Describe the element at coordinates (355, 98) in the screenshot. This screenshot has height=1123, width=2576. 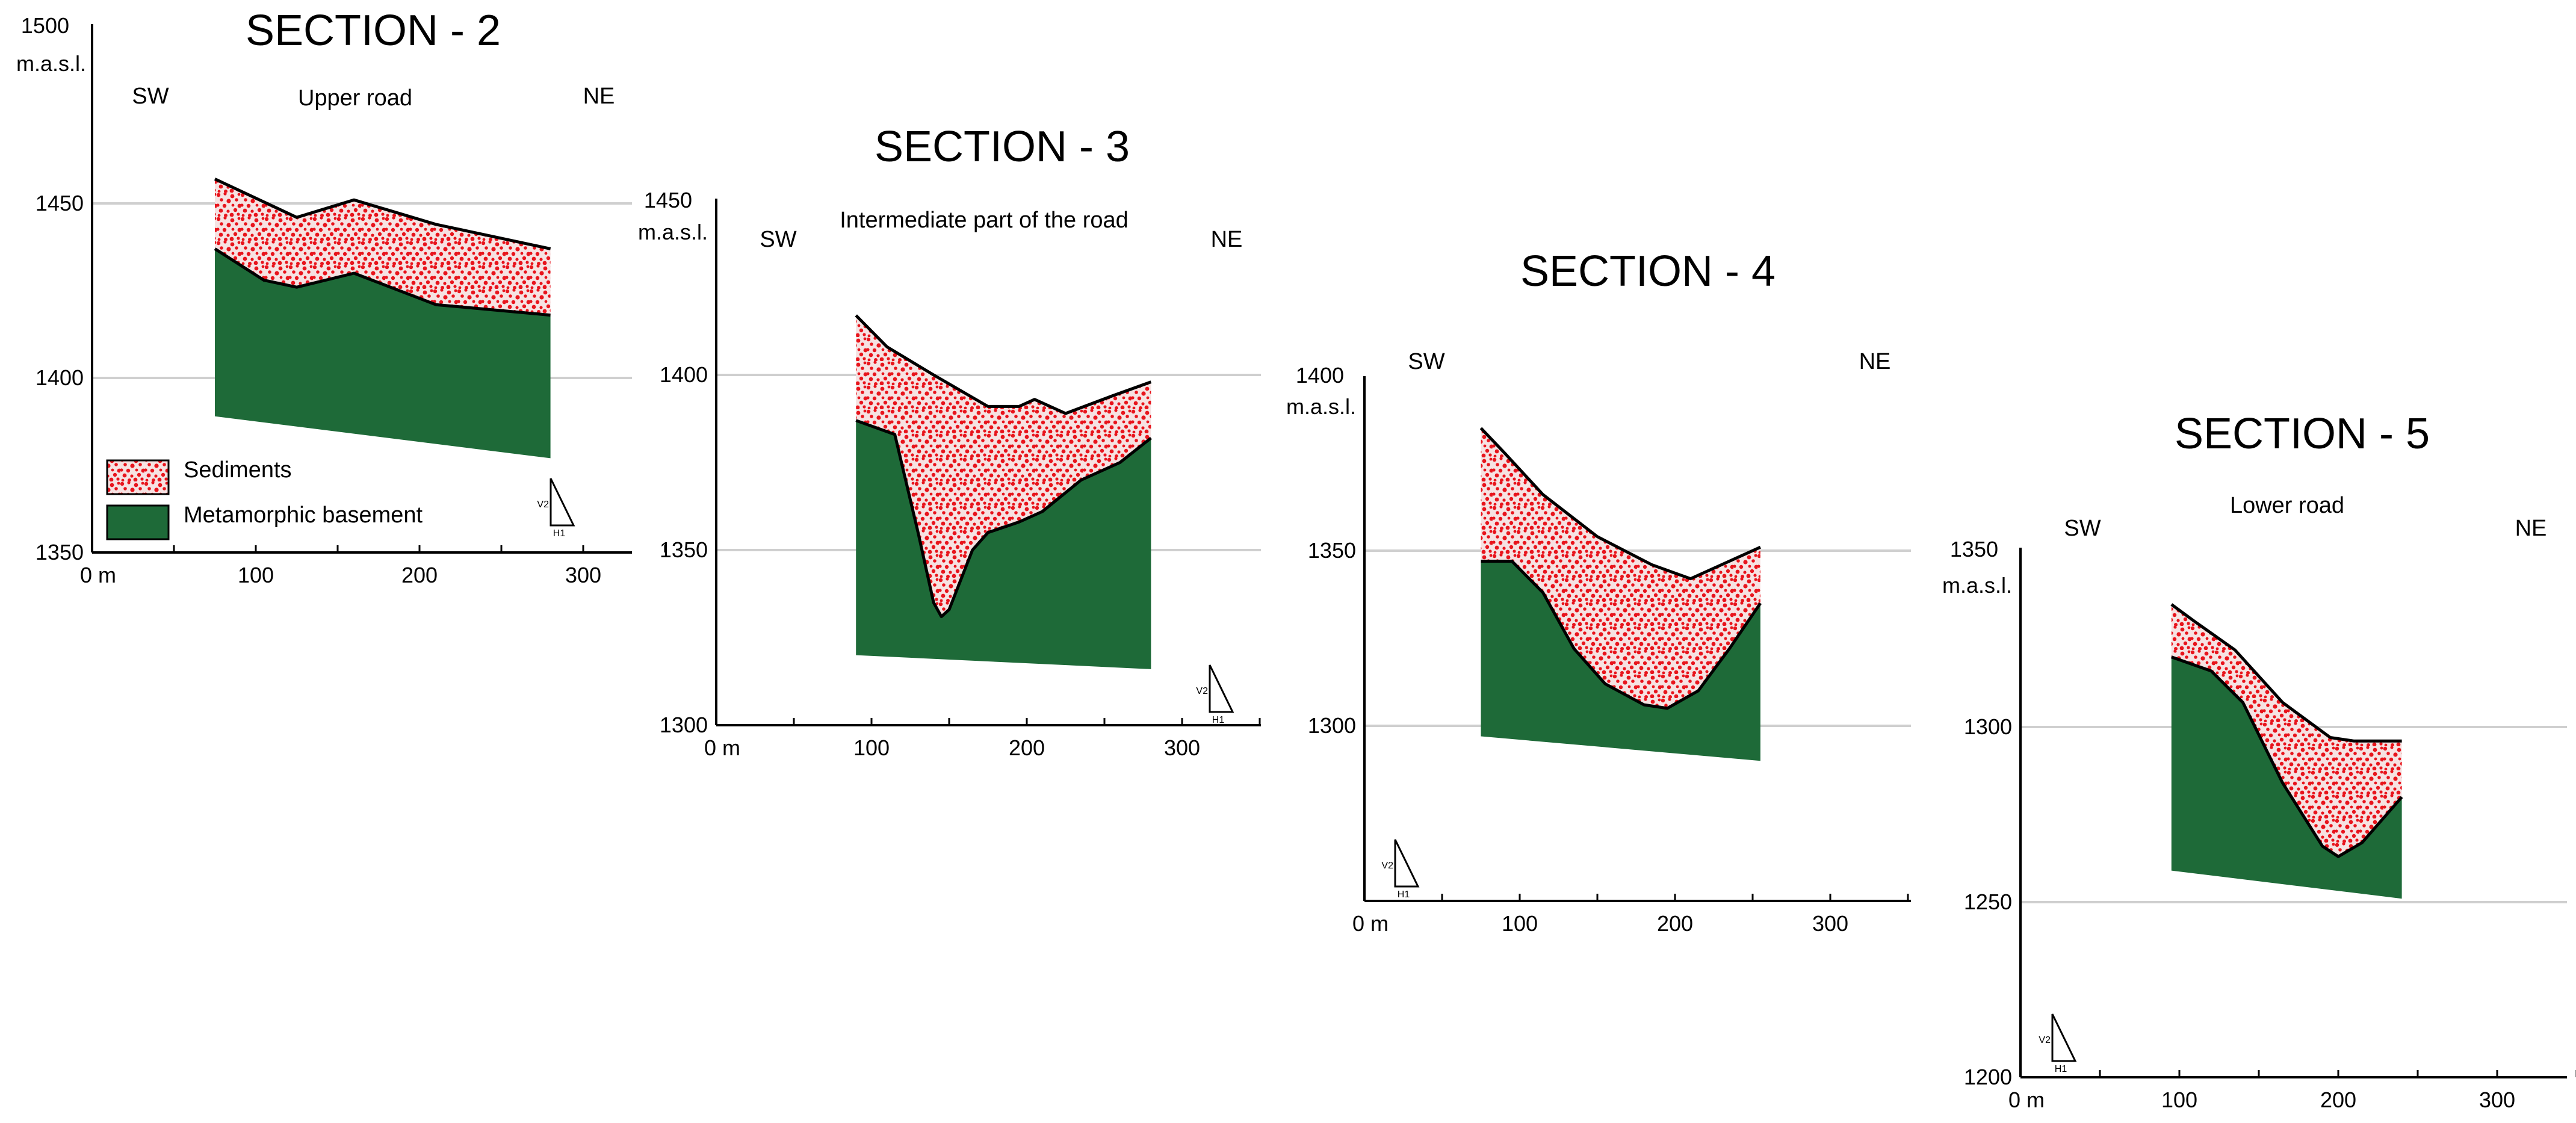
I see `section-subtitle: Upper road` at that location.